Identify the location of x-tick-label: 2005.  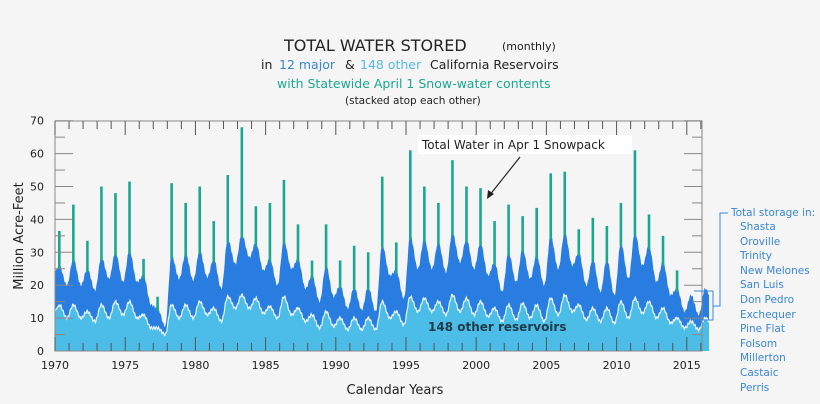
(546, 365).